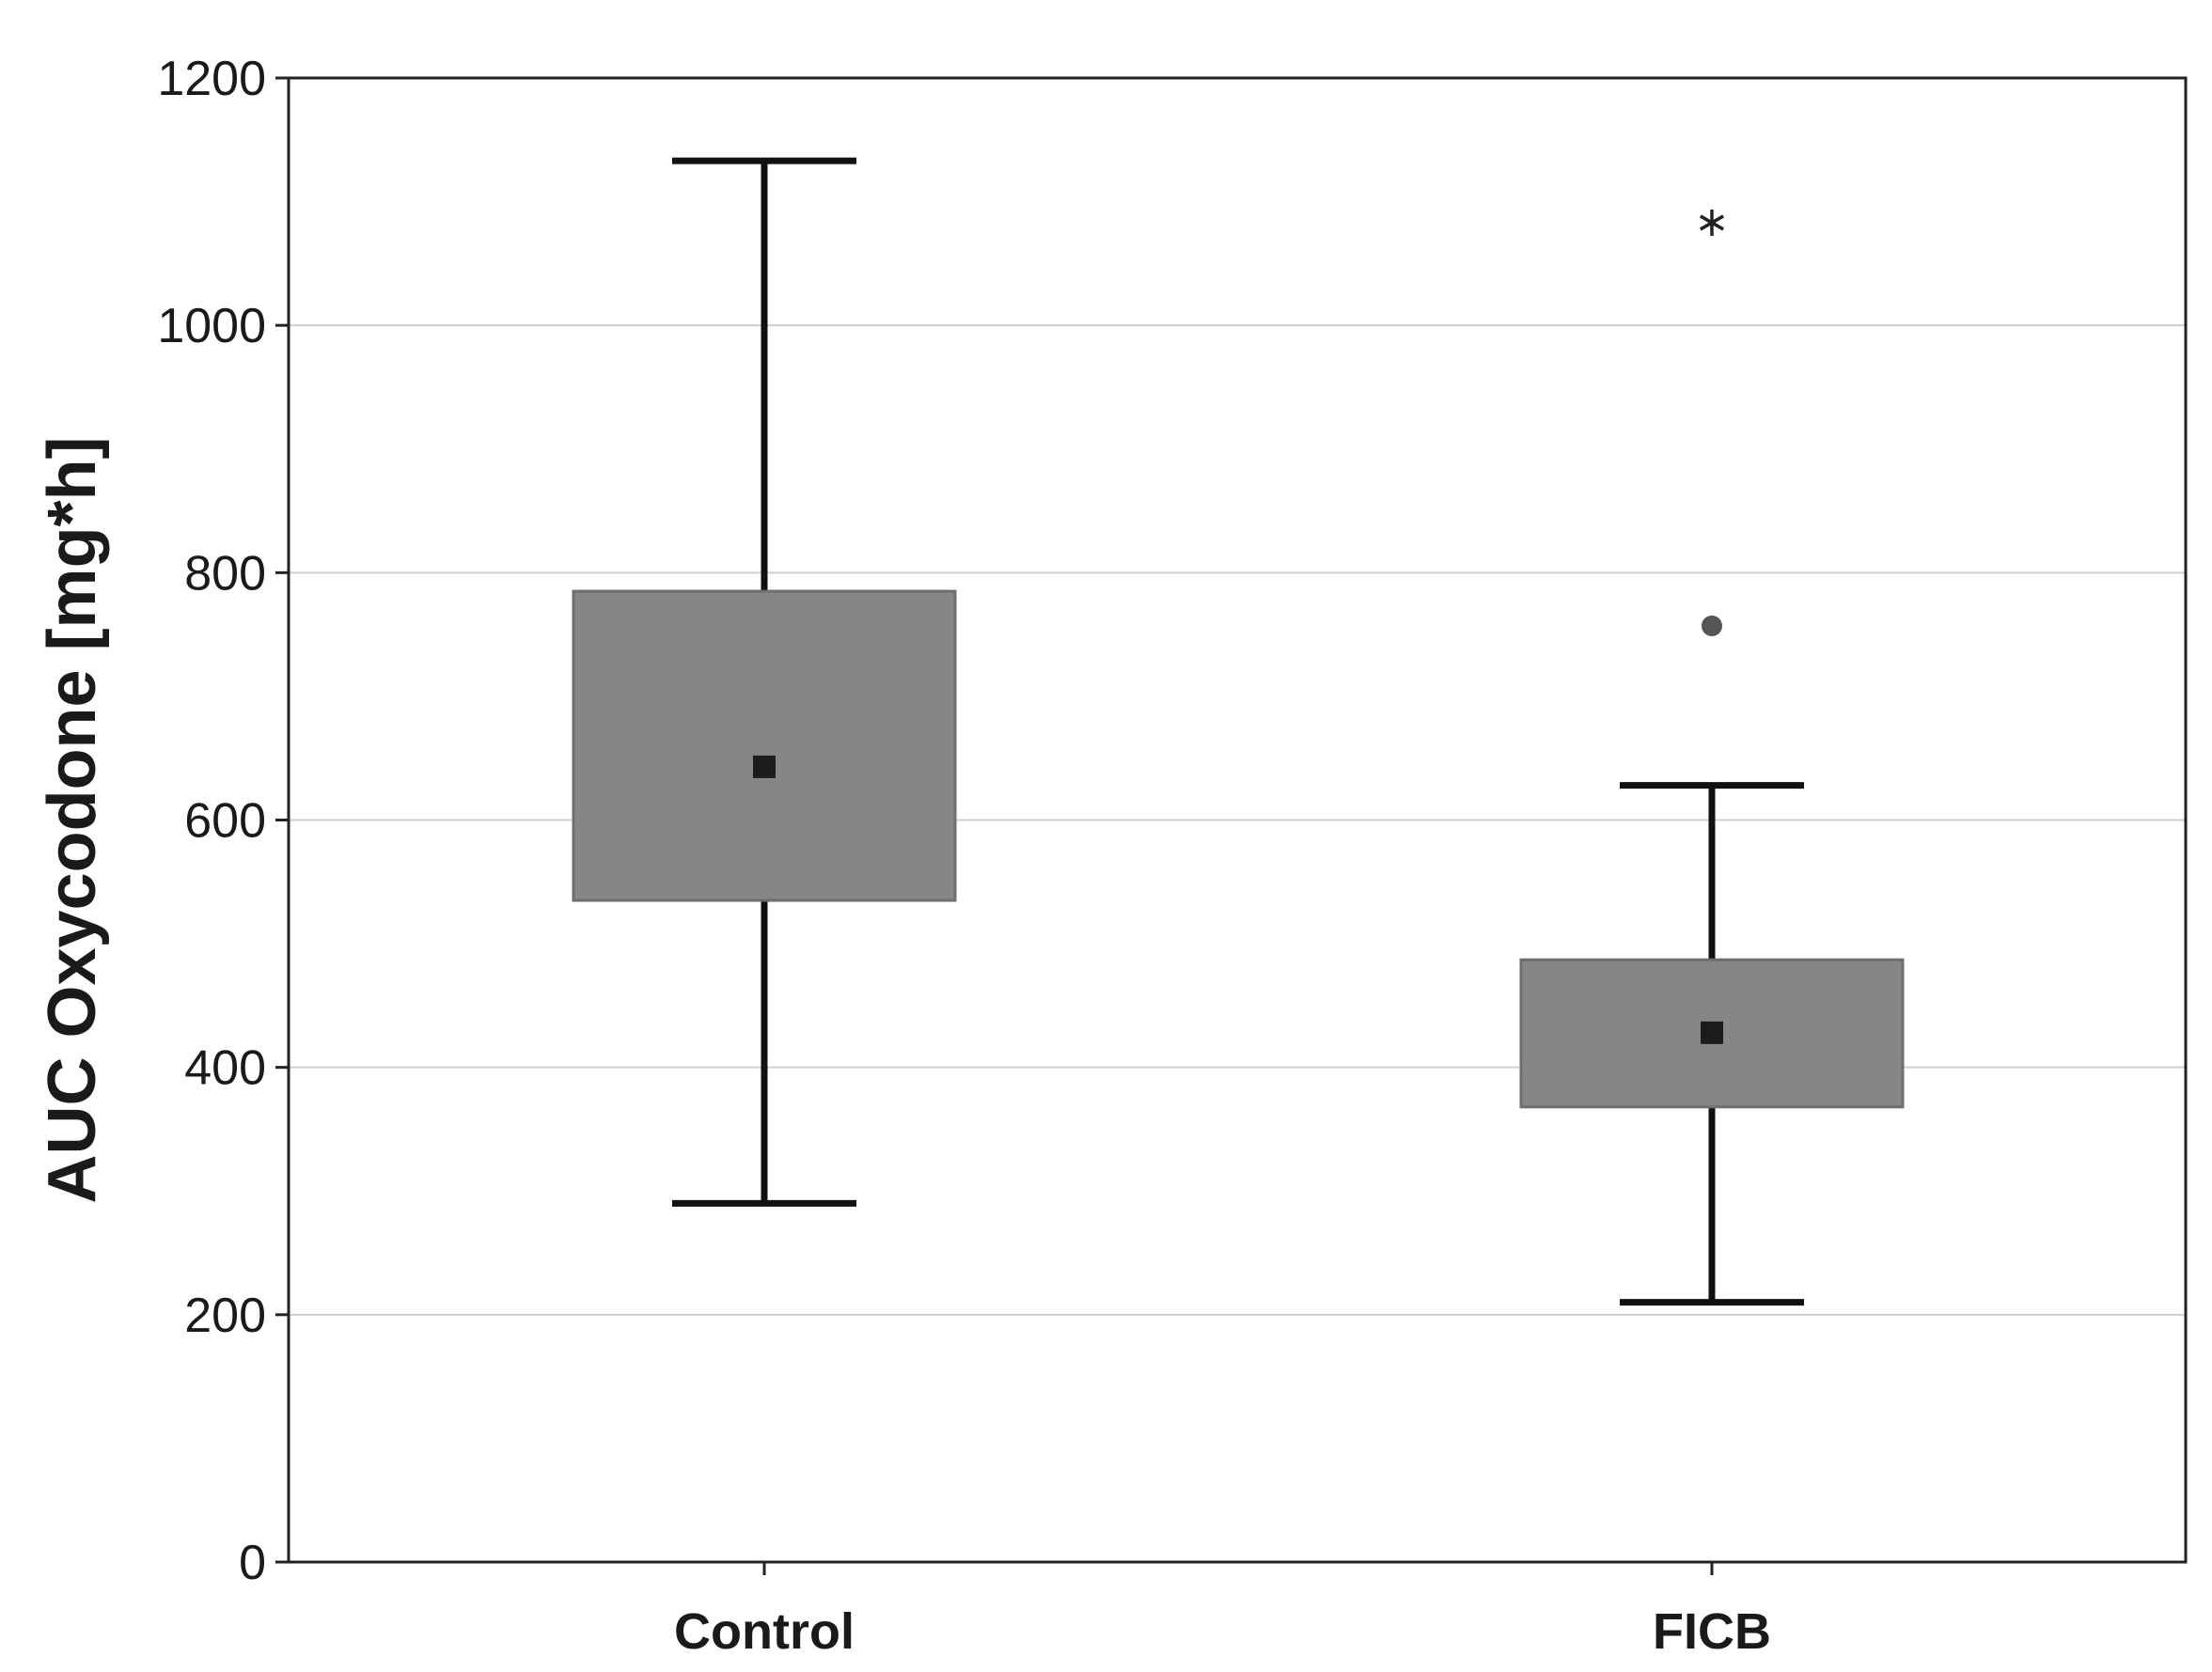  What do you see at coordinates (225, 573) in the screenshot?
I see `y-tick-label-800: 800` at bounding box center [225, 573].